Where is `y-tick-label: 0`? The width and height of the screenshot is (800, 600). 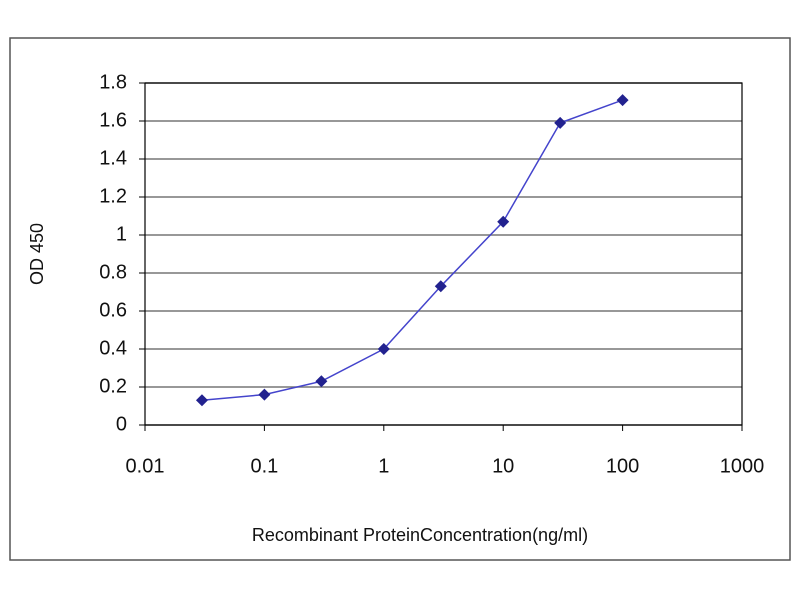 y-tick-label: 0 is located at coordinates (121, 424).